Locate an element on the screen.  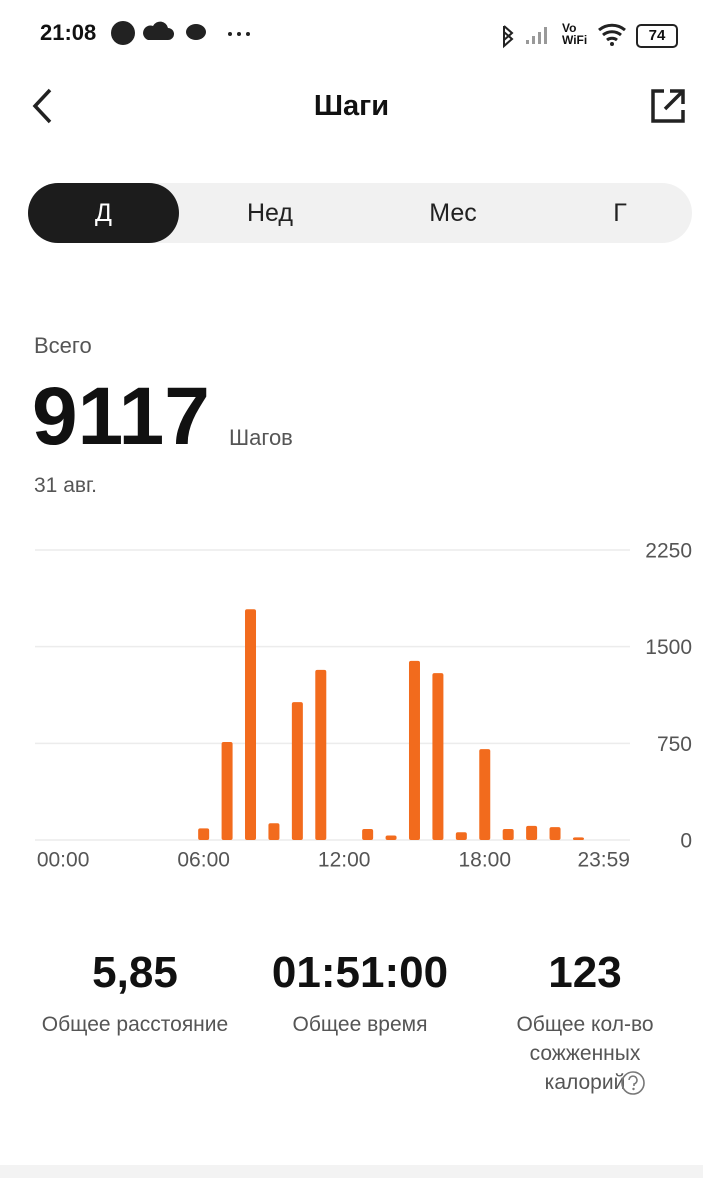
page-title: Шаги is located at coordinates (351, 106).